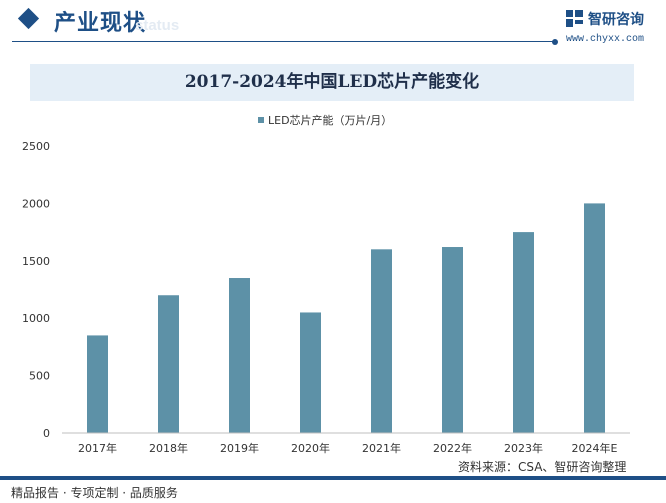 The width and height of the screenshot is (666, 503). Describe the element at coordinates (36, 203) in the screenshot. I see `y-tick-label: 2000` at that location.